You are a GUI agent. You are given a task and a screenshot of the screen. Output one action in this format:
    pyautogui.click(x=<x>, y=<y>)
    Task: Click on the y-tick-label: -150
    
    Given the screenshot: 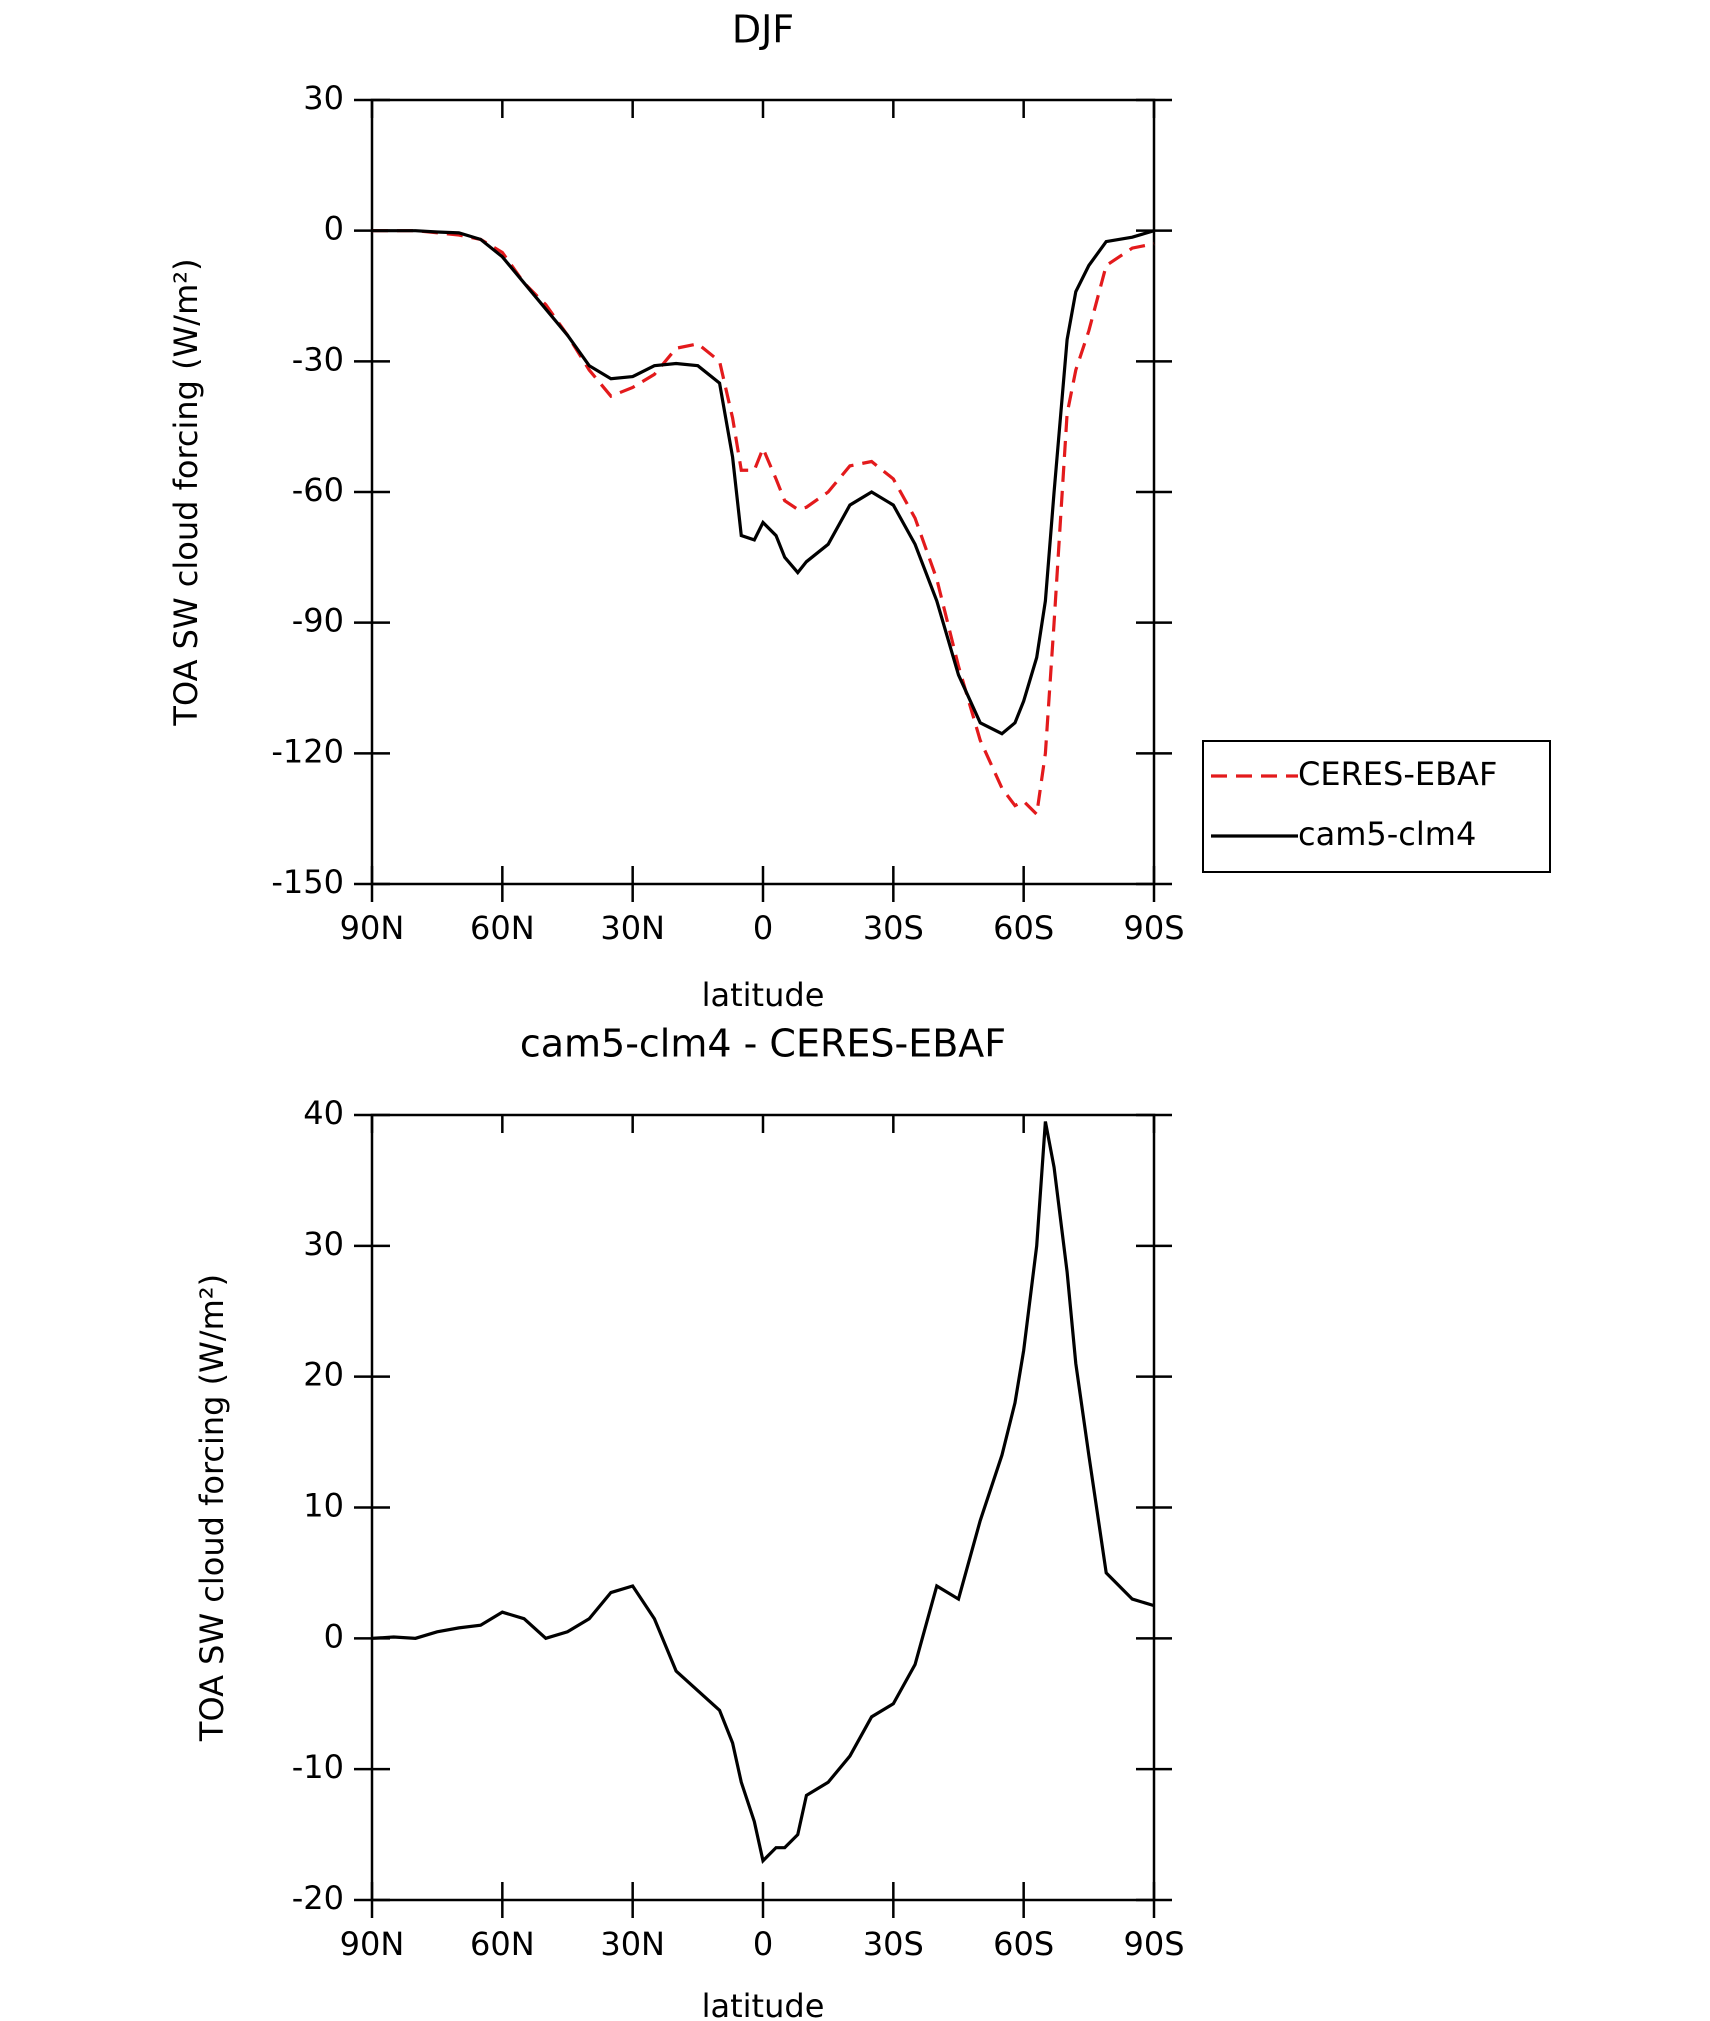 What is the action you would take?
    pyautogui.click(x=307, y=882)
    